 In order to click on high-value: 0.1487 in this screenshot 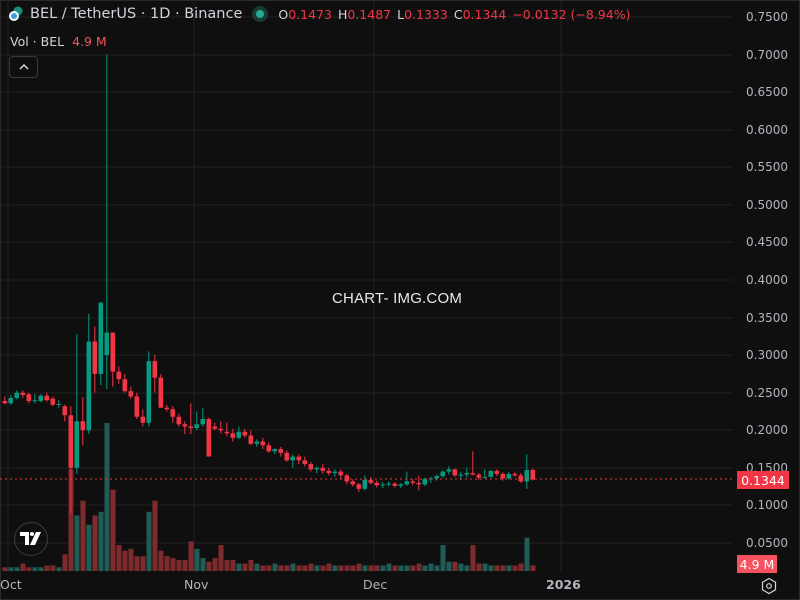, I will do `click(369, 14)`.